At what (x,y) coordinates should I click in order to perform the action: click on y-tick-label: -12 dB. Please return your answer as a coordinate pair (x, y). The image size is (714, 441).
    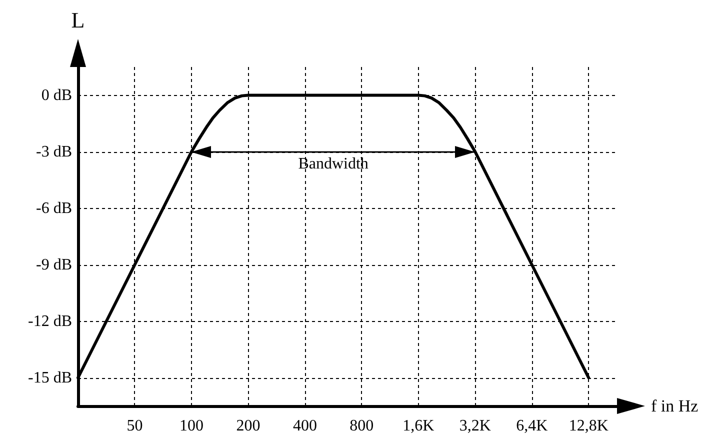
    Looking at the image, I should click on (50, 321).